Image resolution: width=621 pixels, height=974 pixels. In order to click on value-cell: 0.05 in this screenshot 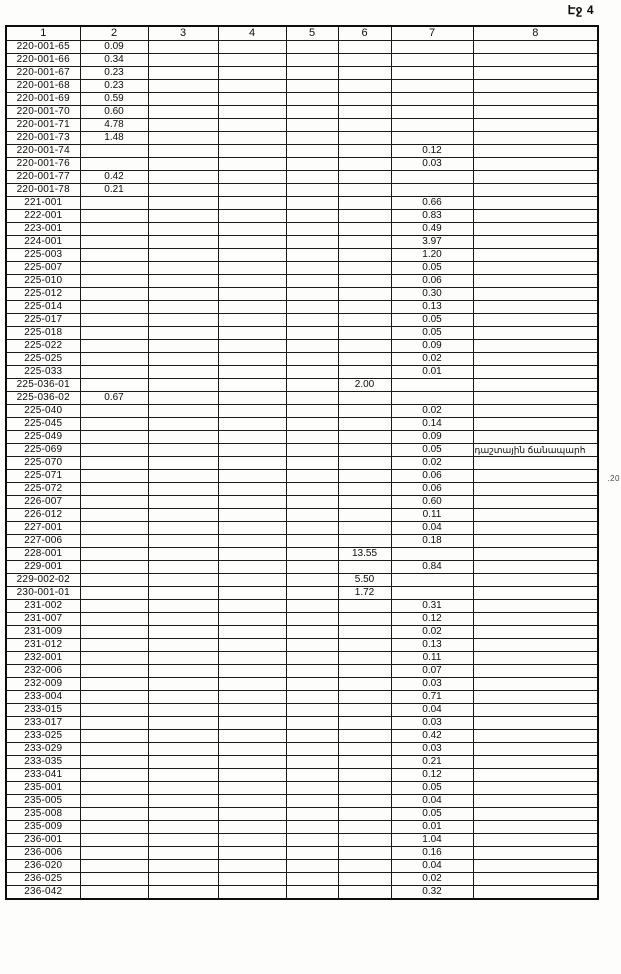, I will do `click(432, 320)`.